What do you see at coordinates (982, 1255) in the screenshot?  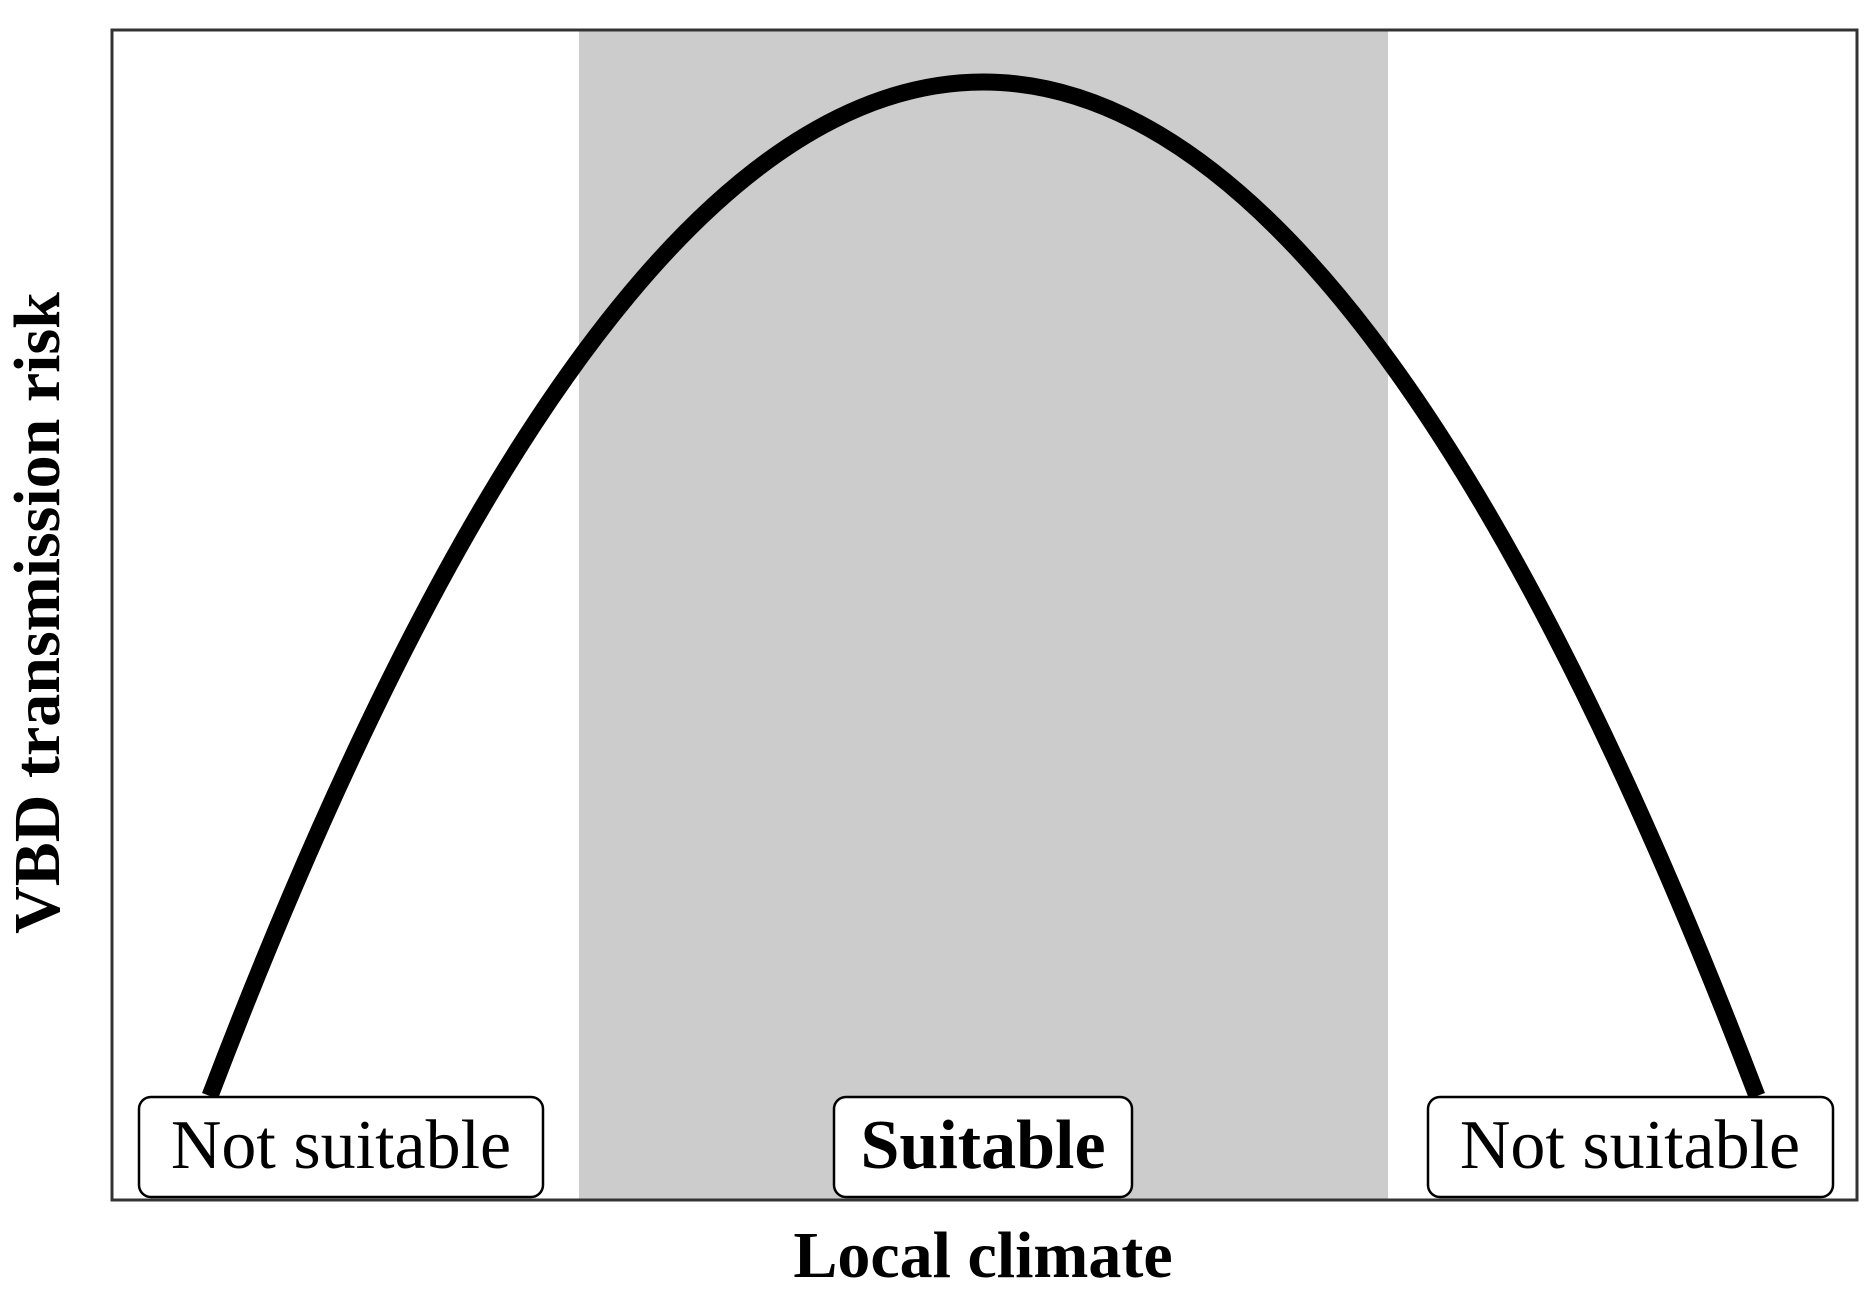 I see `x-axis-label: Local climate` at bounding box center [982, 1255].